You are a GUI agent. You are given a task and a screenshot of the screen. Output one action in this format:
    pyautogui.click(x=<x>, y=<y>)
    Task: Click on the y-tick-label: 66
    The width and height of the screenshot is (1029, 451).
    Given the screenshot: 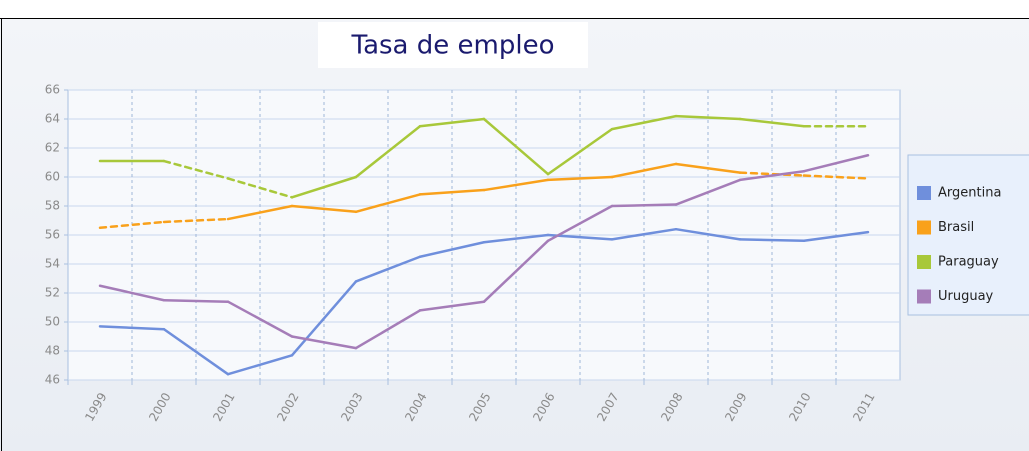 What is the action you would take?
    pyautogui.click(x=52, y=90)
    